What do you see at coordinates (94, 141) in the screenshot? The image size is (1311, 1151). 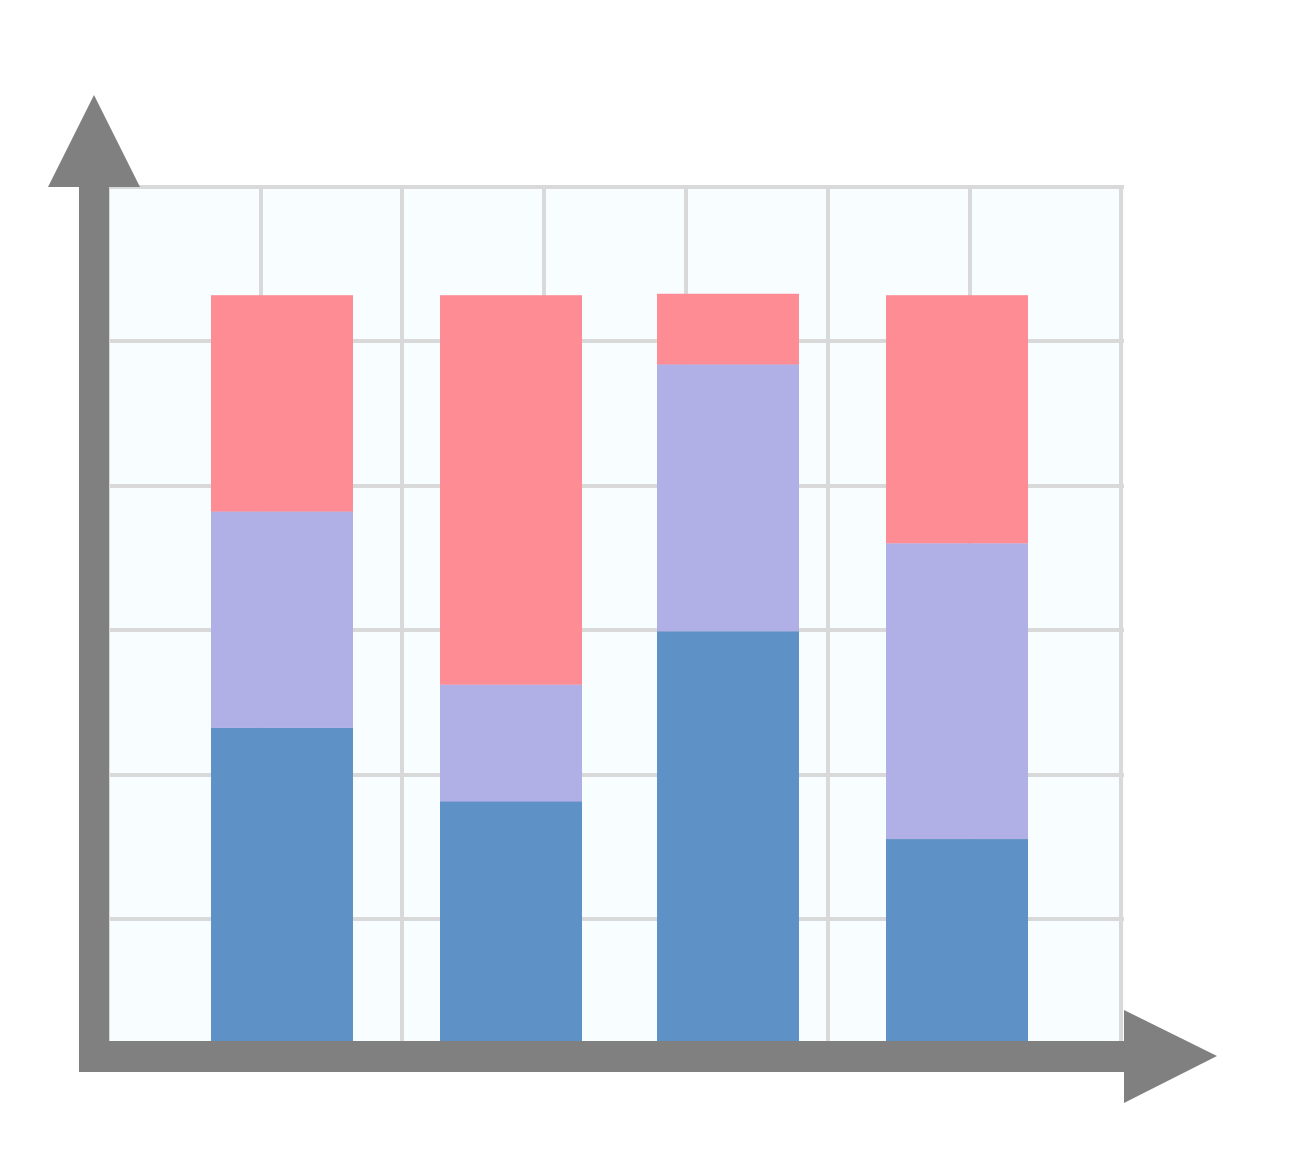 I see `y-axis-arrow-icon` at bounding box center [94, 141].